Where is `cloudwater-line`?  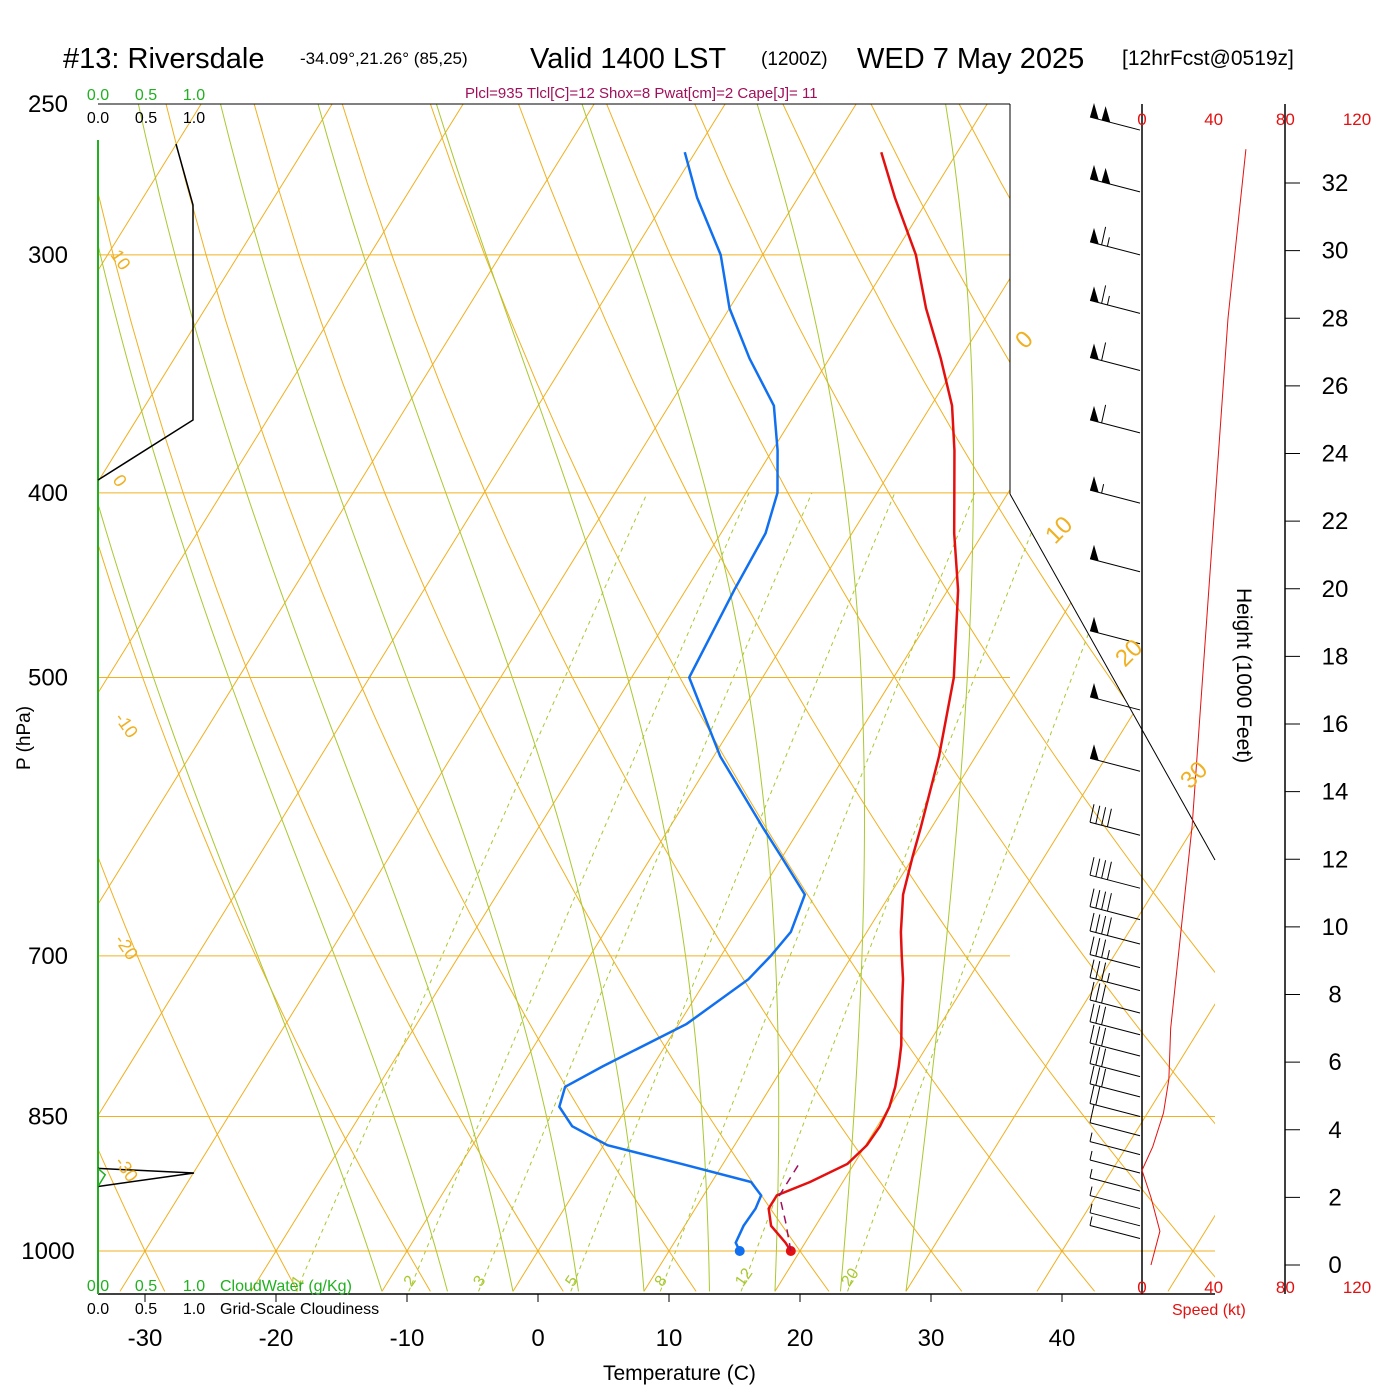
cloudwater-line is located at coordinates (102, 1177).